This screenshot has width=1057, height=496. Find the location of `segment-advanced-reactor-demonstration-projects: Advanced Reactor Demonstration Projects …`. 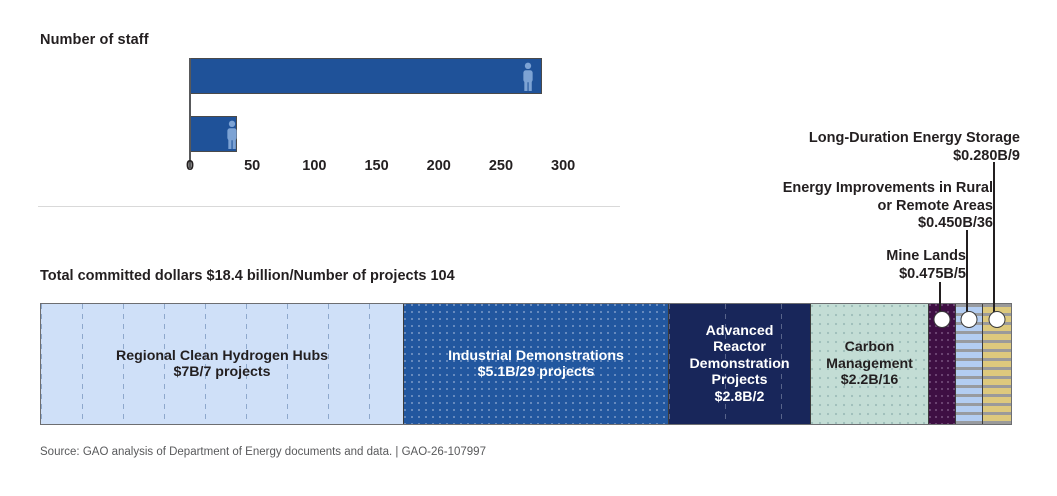

segment-advanced-reactor-demonstration-projects: Advanced Reactor Demonstration Projects … is located at coordinates (740, 364).